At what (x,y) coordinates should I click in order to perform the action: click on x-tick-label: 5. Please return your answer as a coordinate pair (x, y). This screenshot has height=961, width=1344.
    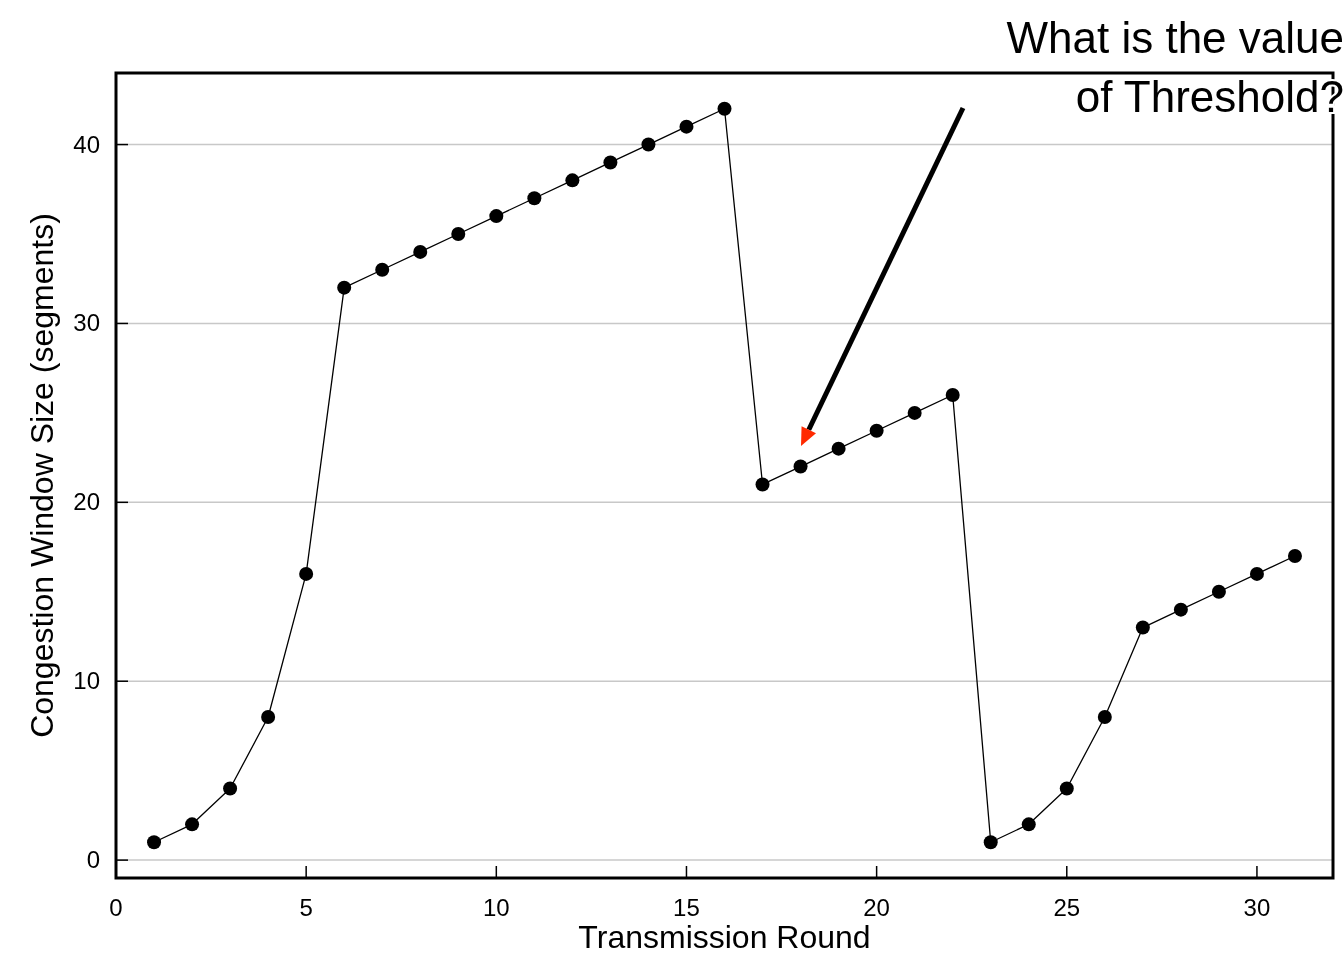
    Looking at the image, I should click on (306, 907).